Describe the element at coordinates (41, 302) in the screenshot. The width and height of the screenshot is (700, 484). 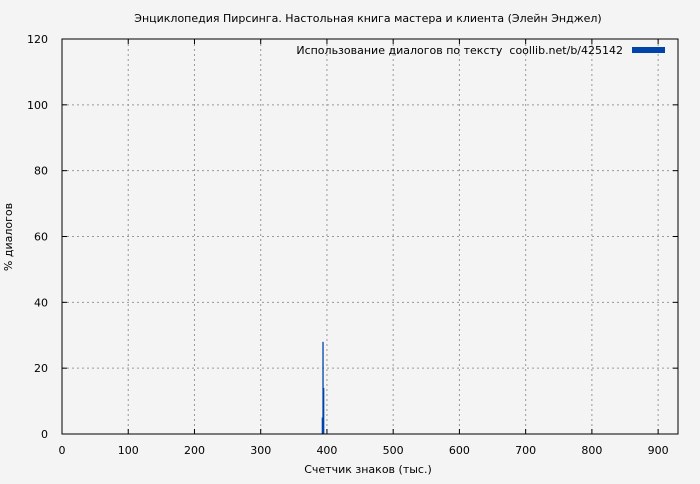
I see `y-tick-label: 40` at that location.